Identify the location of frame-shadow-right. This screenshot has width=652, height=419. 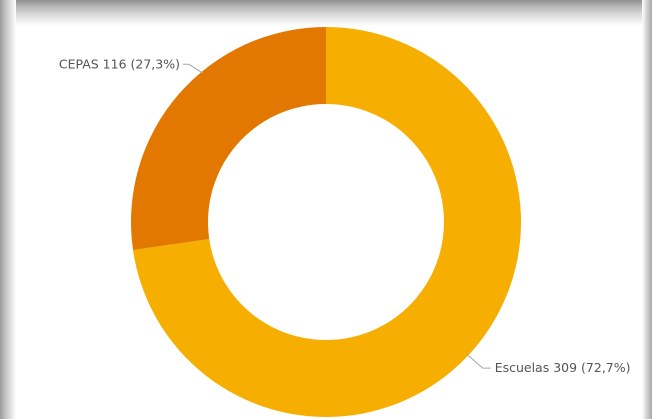
(647, 209).